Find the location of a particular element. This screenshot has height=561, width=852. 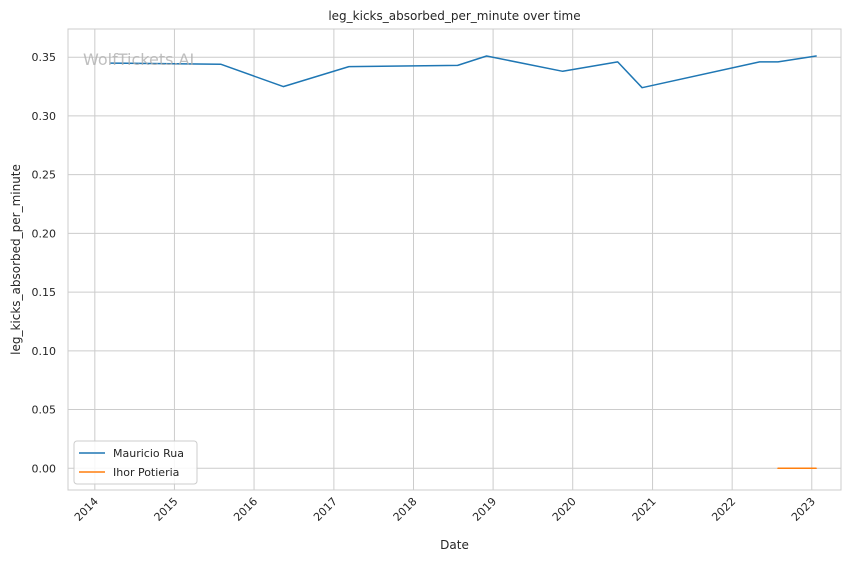

legend: Mauricio Rua Ihor Potieria is located at coordinates (135, 462).